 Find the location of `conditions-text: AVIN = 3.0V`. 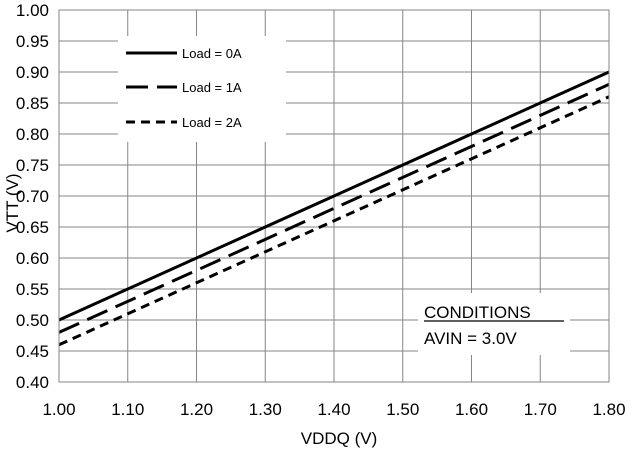

conditions-text: AVIN = 3.0V is located at coordinates (470, 338).